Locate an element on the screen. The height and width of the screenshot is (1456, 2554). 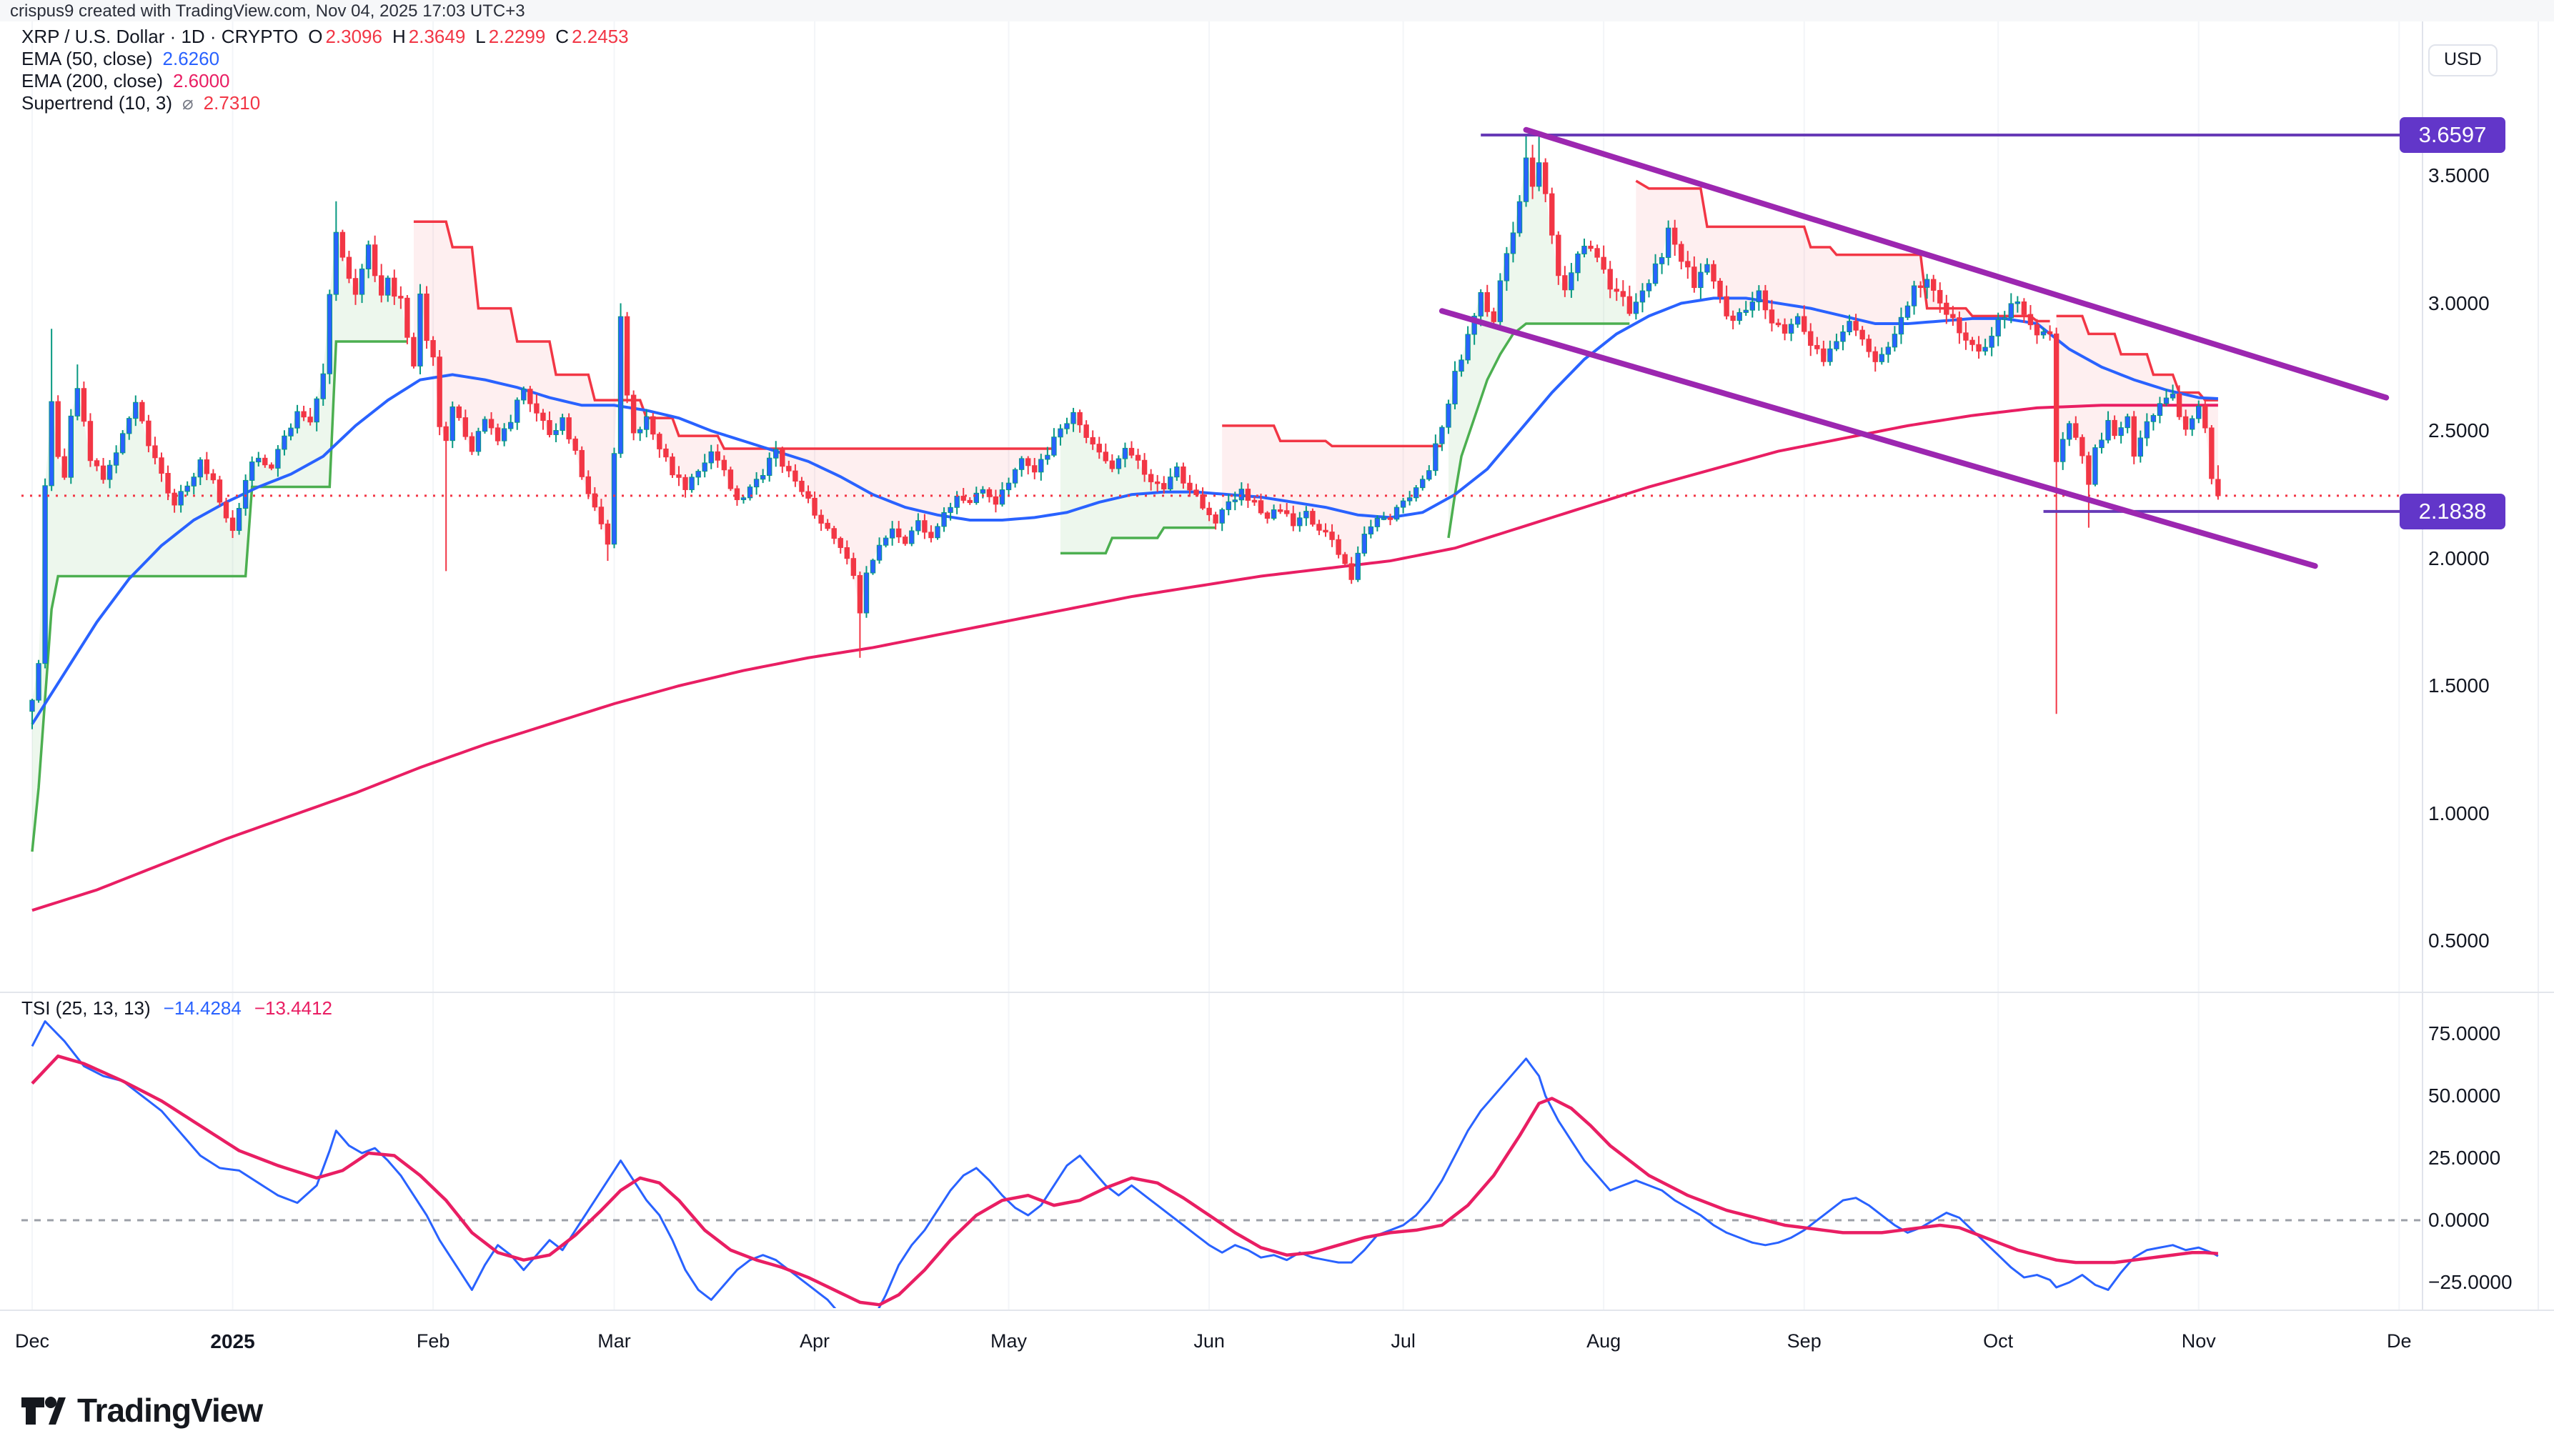
tsi-tick-label: 25.0000 is located at coordinates (2464, 1158).